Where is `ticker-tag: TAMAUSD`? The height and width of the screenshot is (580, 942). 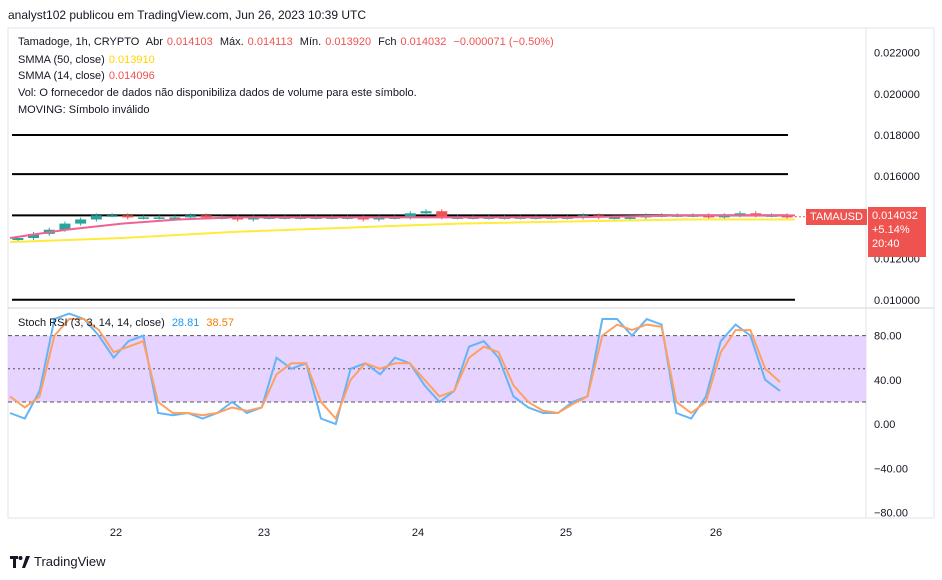
ticker-tag: TAMAUSD is located at coordinates (836, 217).